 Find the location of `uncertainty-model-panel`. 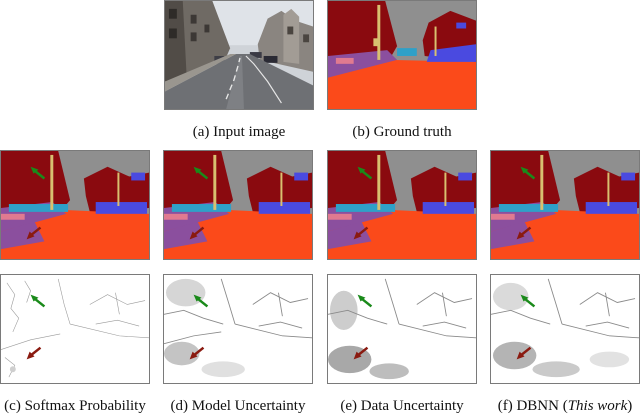

uncertainty-model-panel is located at coordinates (238, 329).